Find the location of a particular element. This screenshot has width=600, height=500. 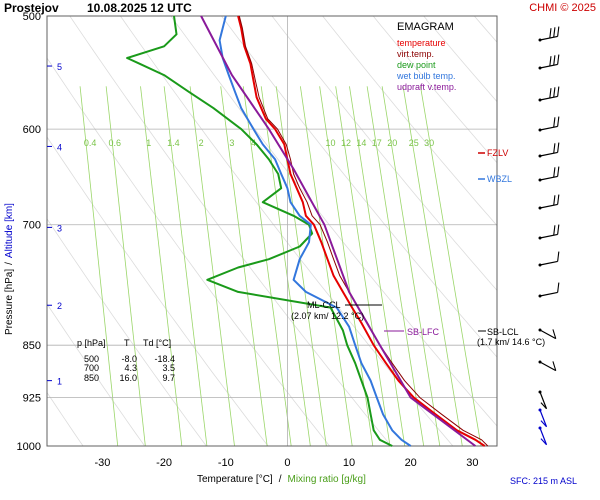

altitude-tick-label: 2 is located at coordinates (59, 306).